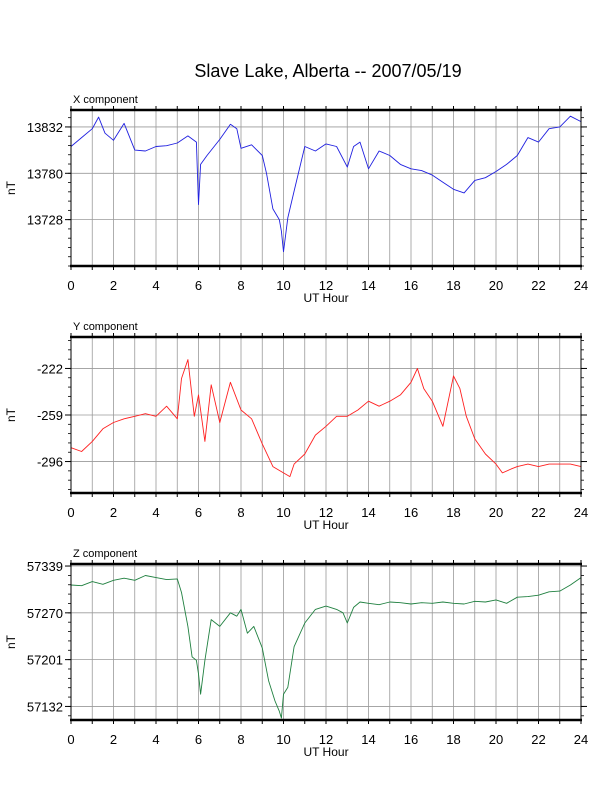 This screenshot has height=792, width=612. Describe the element at coordinates (105, 100) in the screenshot. I see `panel-label: X component` at that location.